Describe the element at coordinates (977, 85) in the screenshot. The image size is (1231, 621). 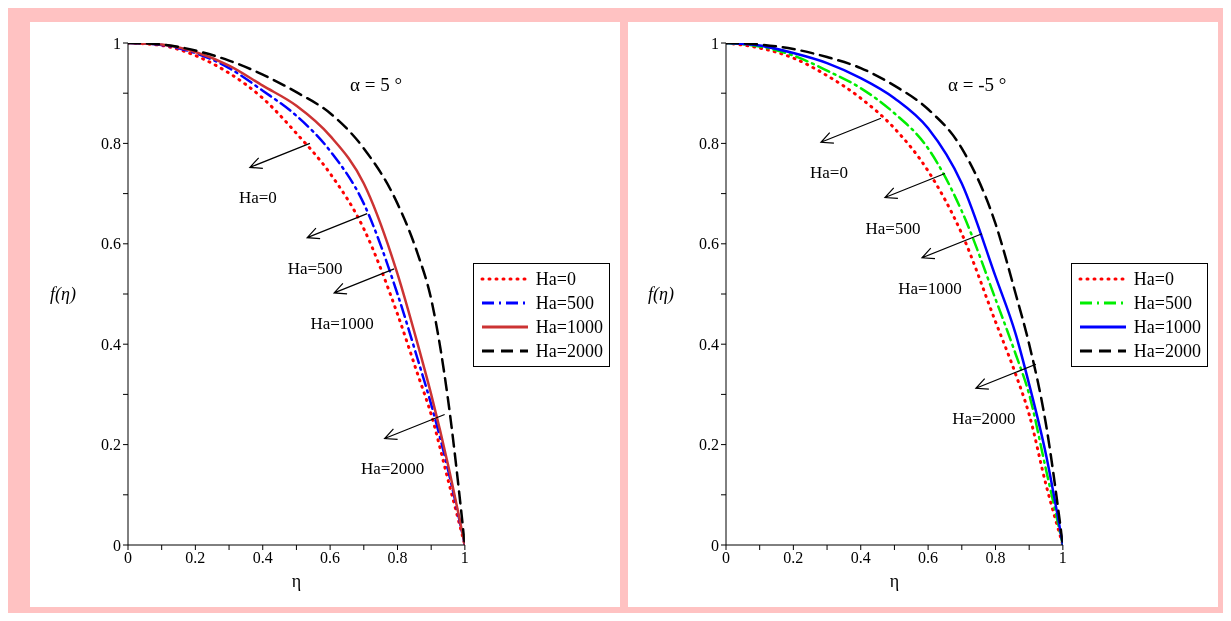
I see `annotation: α = -5 °` at that location.